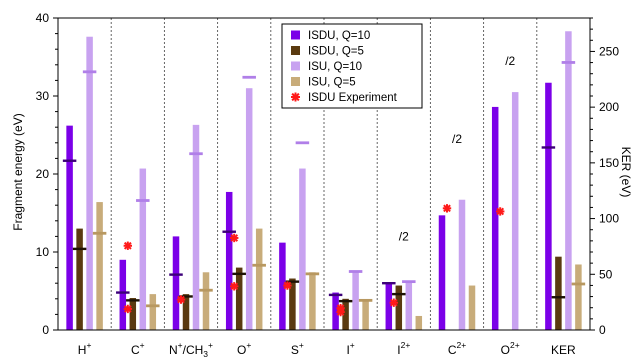 This screenshot has height=361, width=640. I want to click on legend-label: ISU, Q=5, so click(332, 83).